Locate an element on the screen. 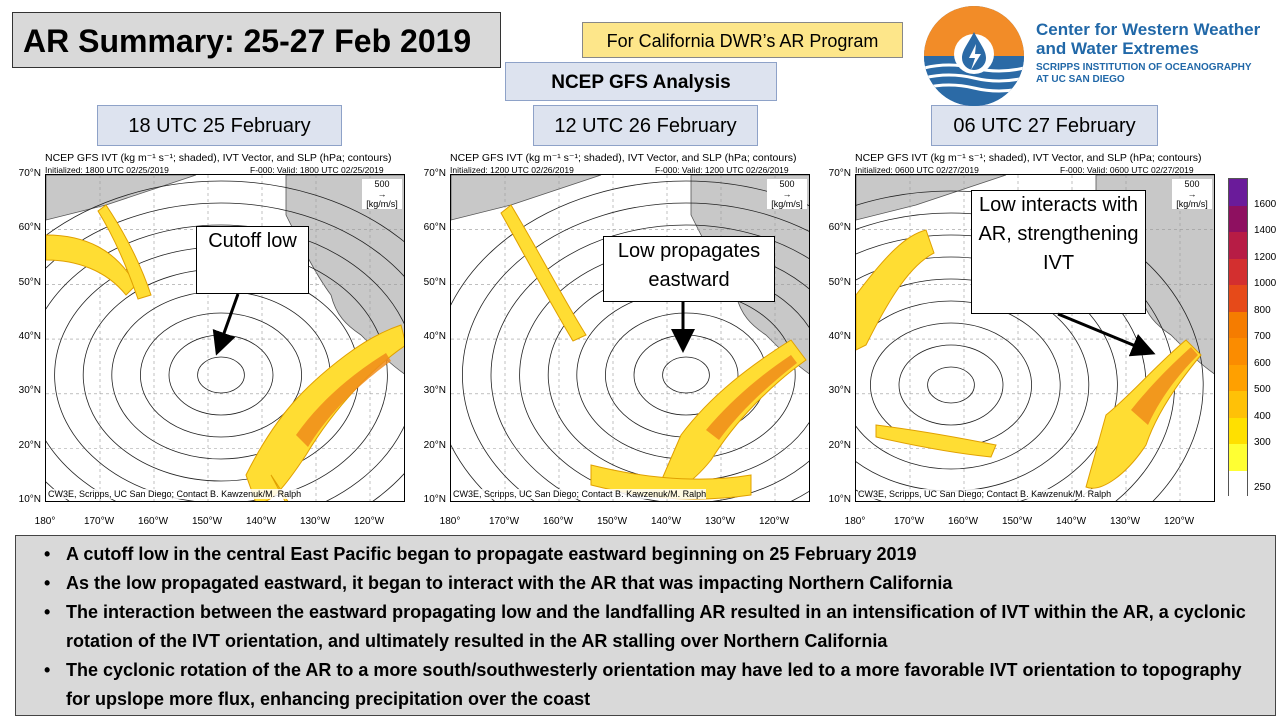 This screenshot has width=1280, height=720. colorbar-label: 1200 is located at coordinates (1265, 257).